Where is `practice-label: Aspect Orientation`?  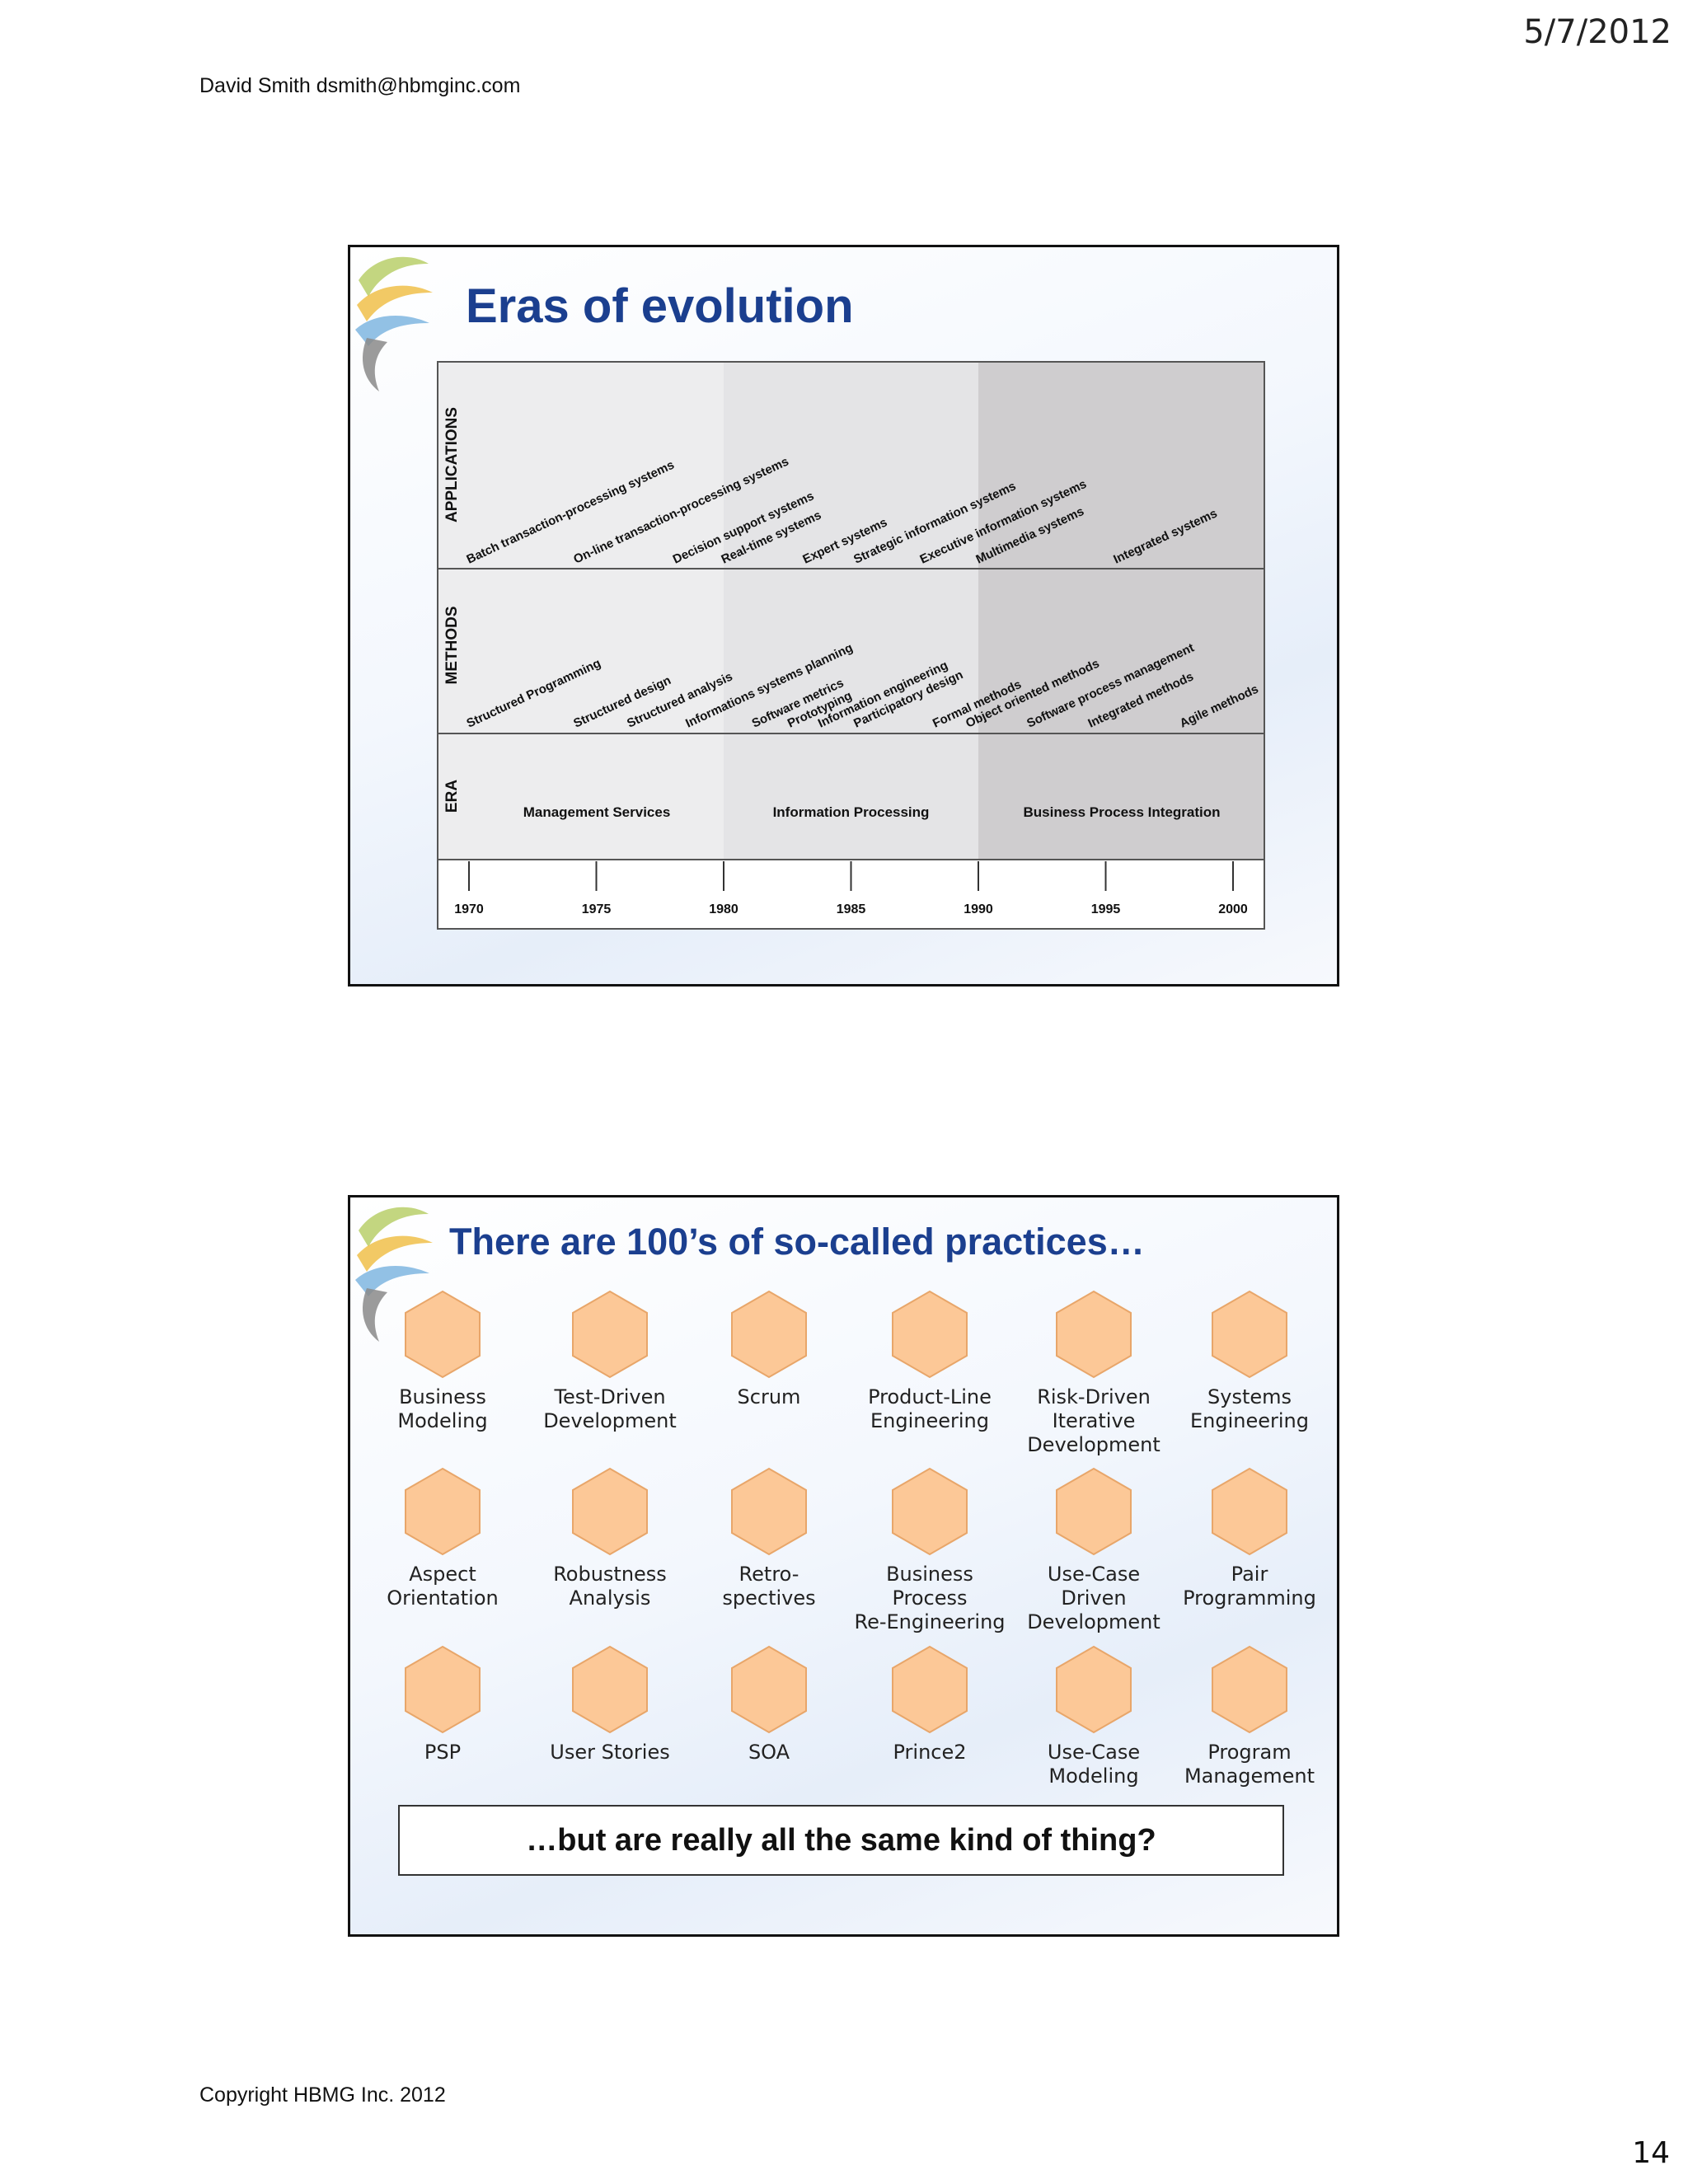 practice-label: Aspect Orientation is located at coordinates (443, 1586).